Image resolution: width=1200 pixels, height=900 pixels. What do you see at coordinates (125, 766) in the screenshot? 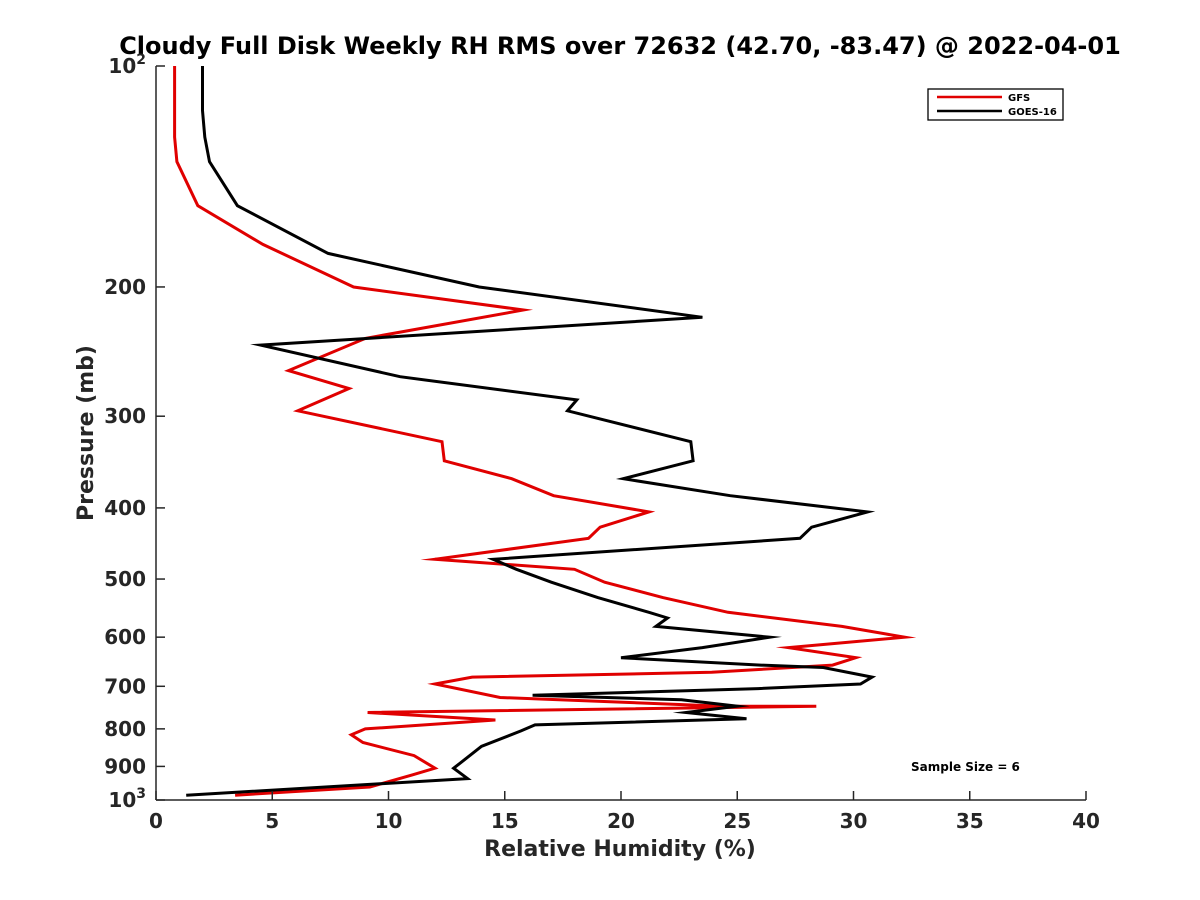
I see `y-tick-label: 900` at bounding box center [125, 766].